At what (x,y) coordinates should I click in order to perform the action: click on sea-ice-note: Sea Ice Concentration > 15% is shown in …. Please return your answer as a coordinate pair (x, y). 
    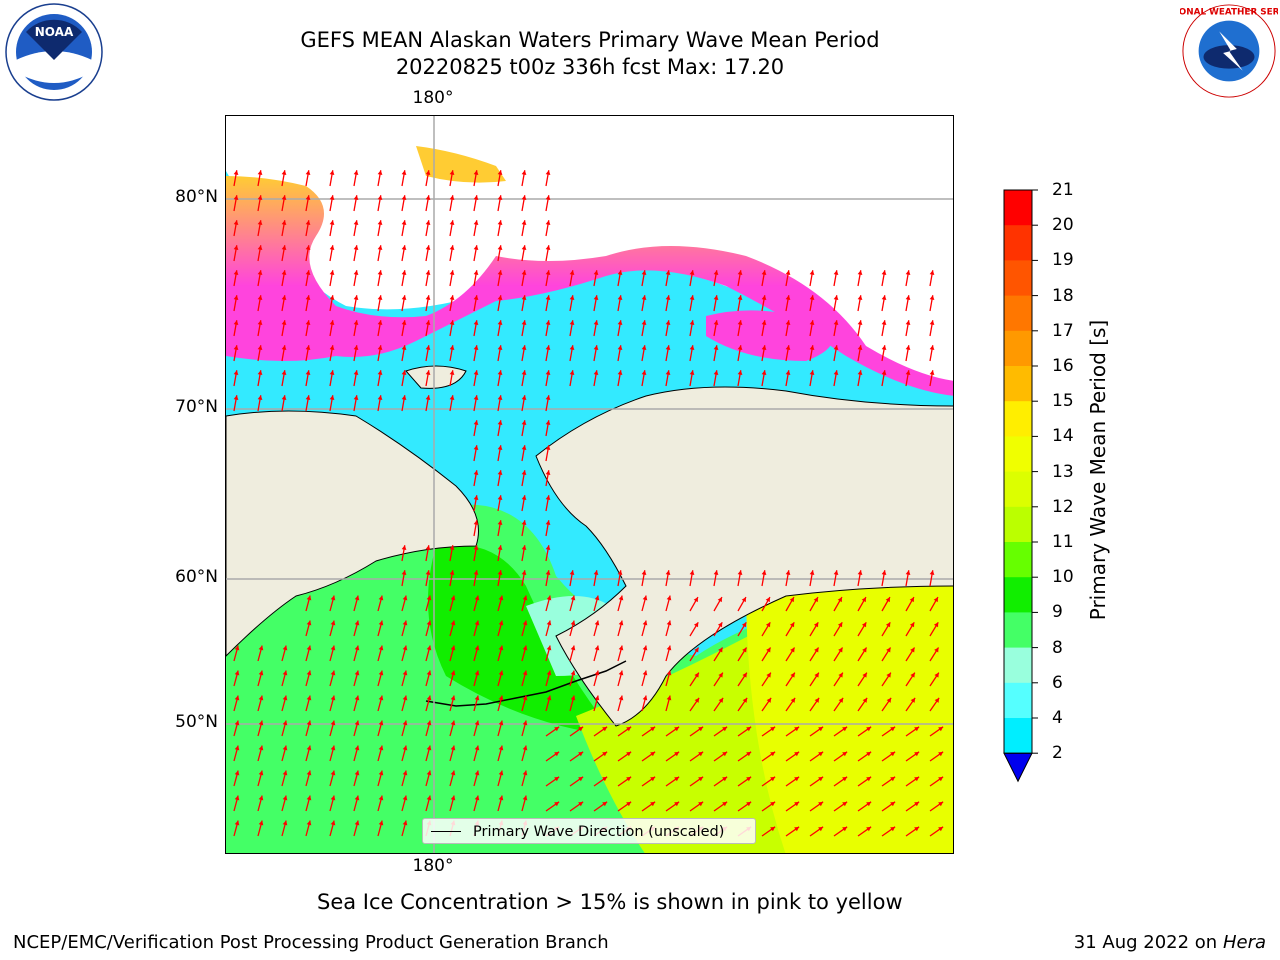
    Looking at the image, I should click on (610, 902).